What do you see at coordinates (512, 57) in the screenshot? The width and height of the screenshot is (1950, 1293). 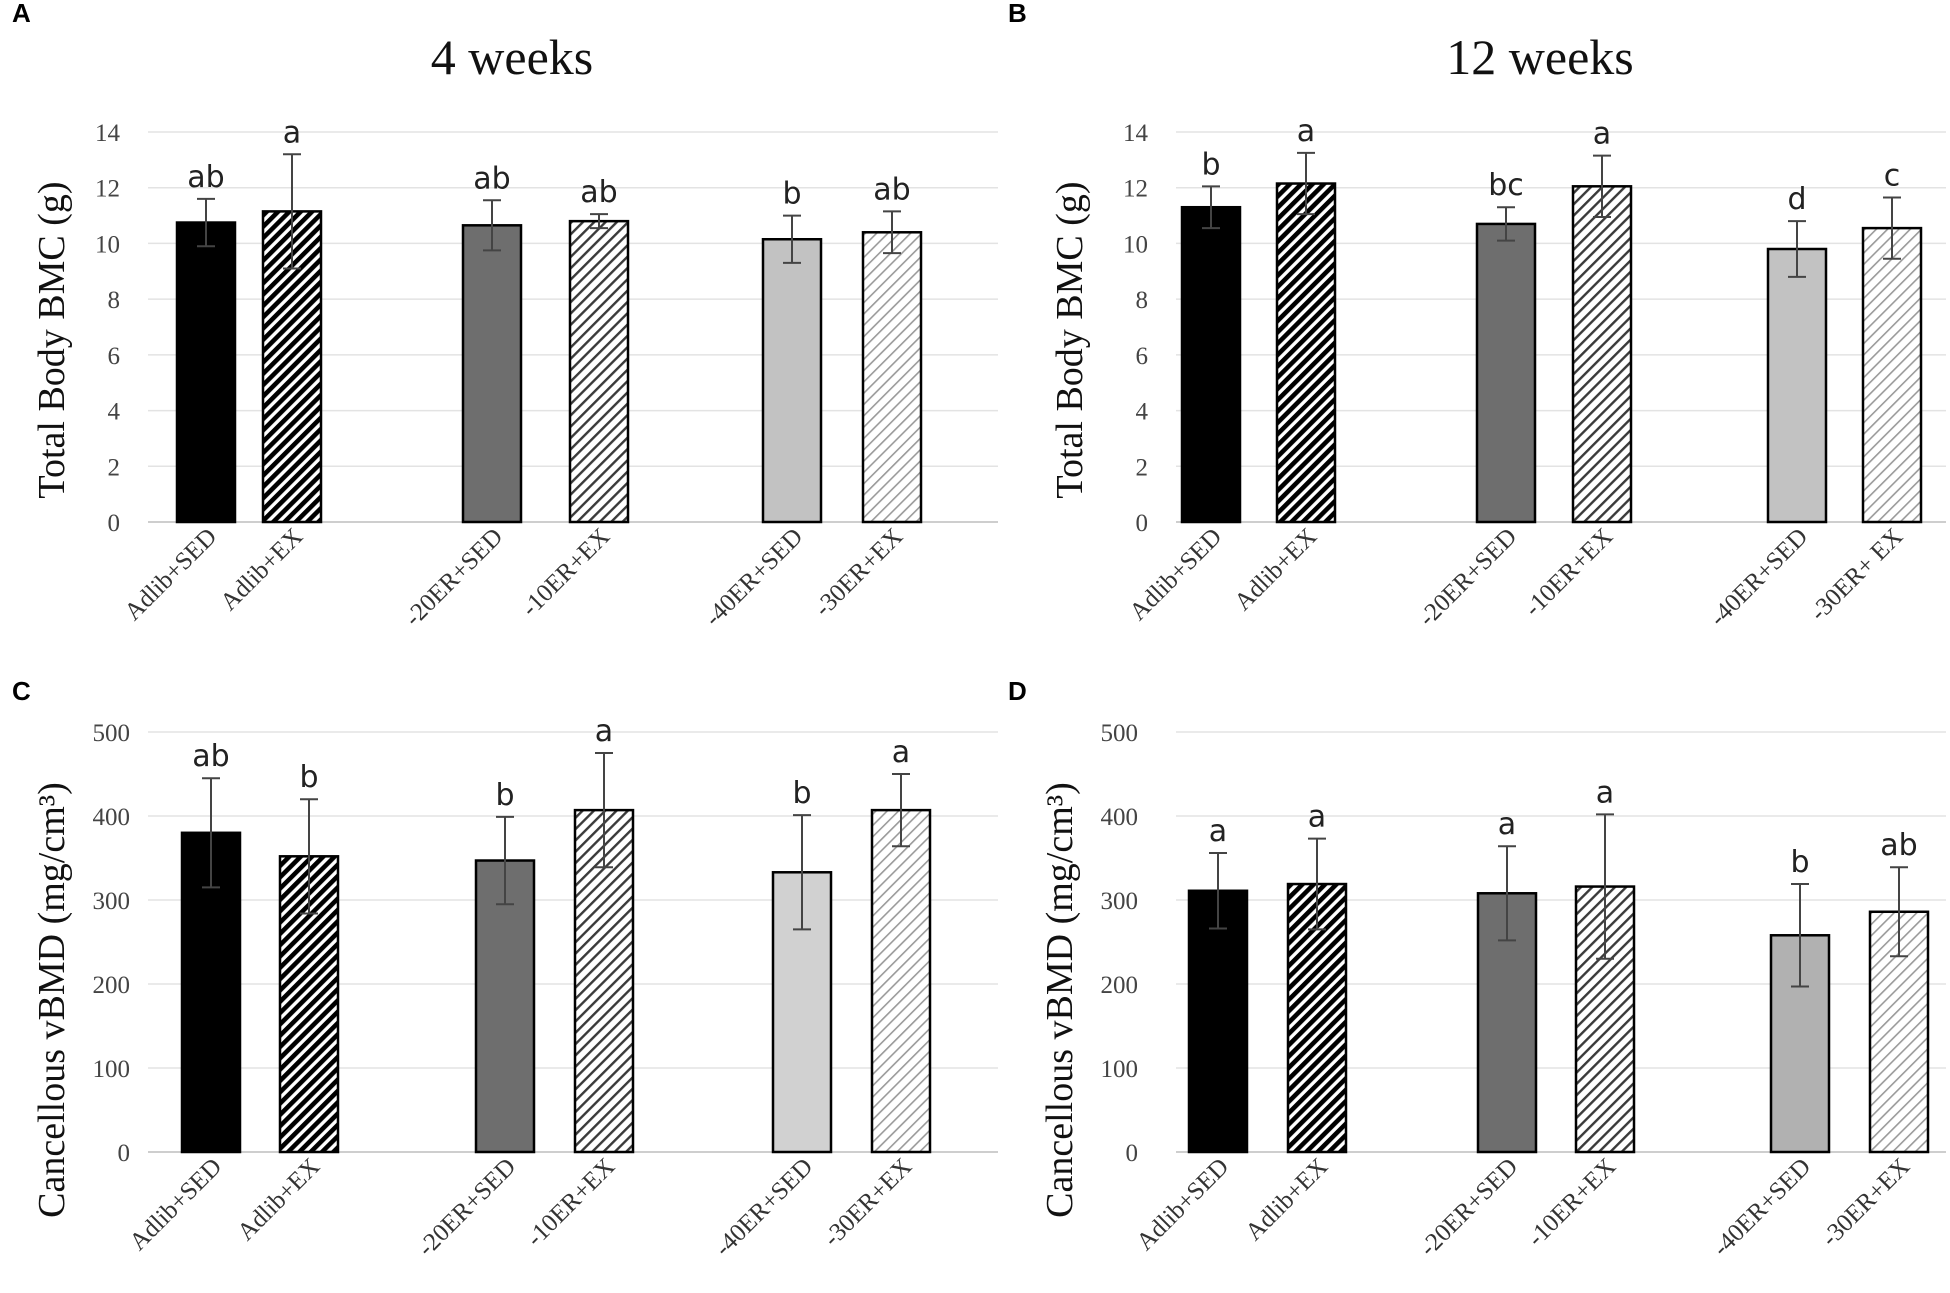 I see `panel-a-title: 4 weeks` at bounding box center [512, 57].